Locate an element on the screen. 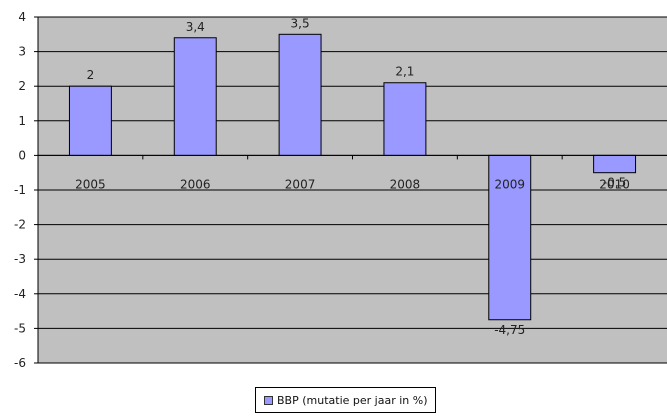 This screenshot has height=417, width=667. x-tick-label: 2005 is located at coordinates (90, 184).